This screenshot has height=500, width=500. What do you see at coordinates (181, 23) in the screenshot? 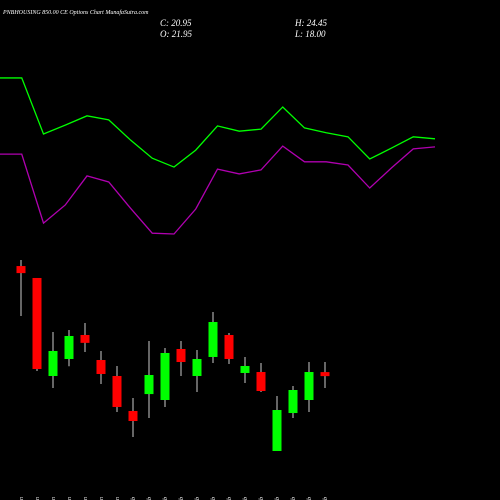
I see `summary-value: 20.95` at bounding box center [181, 23].